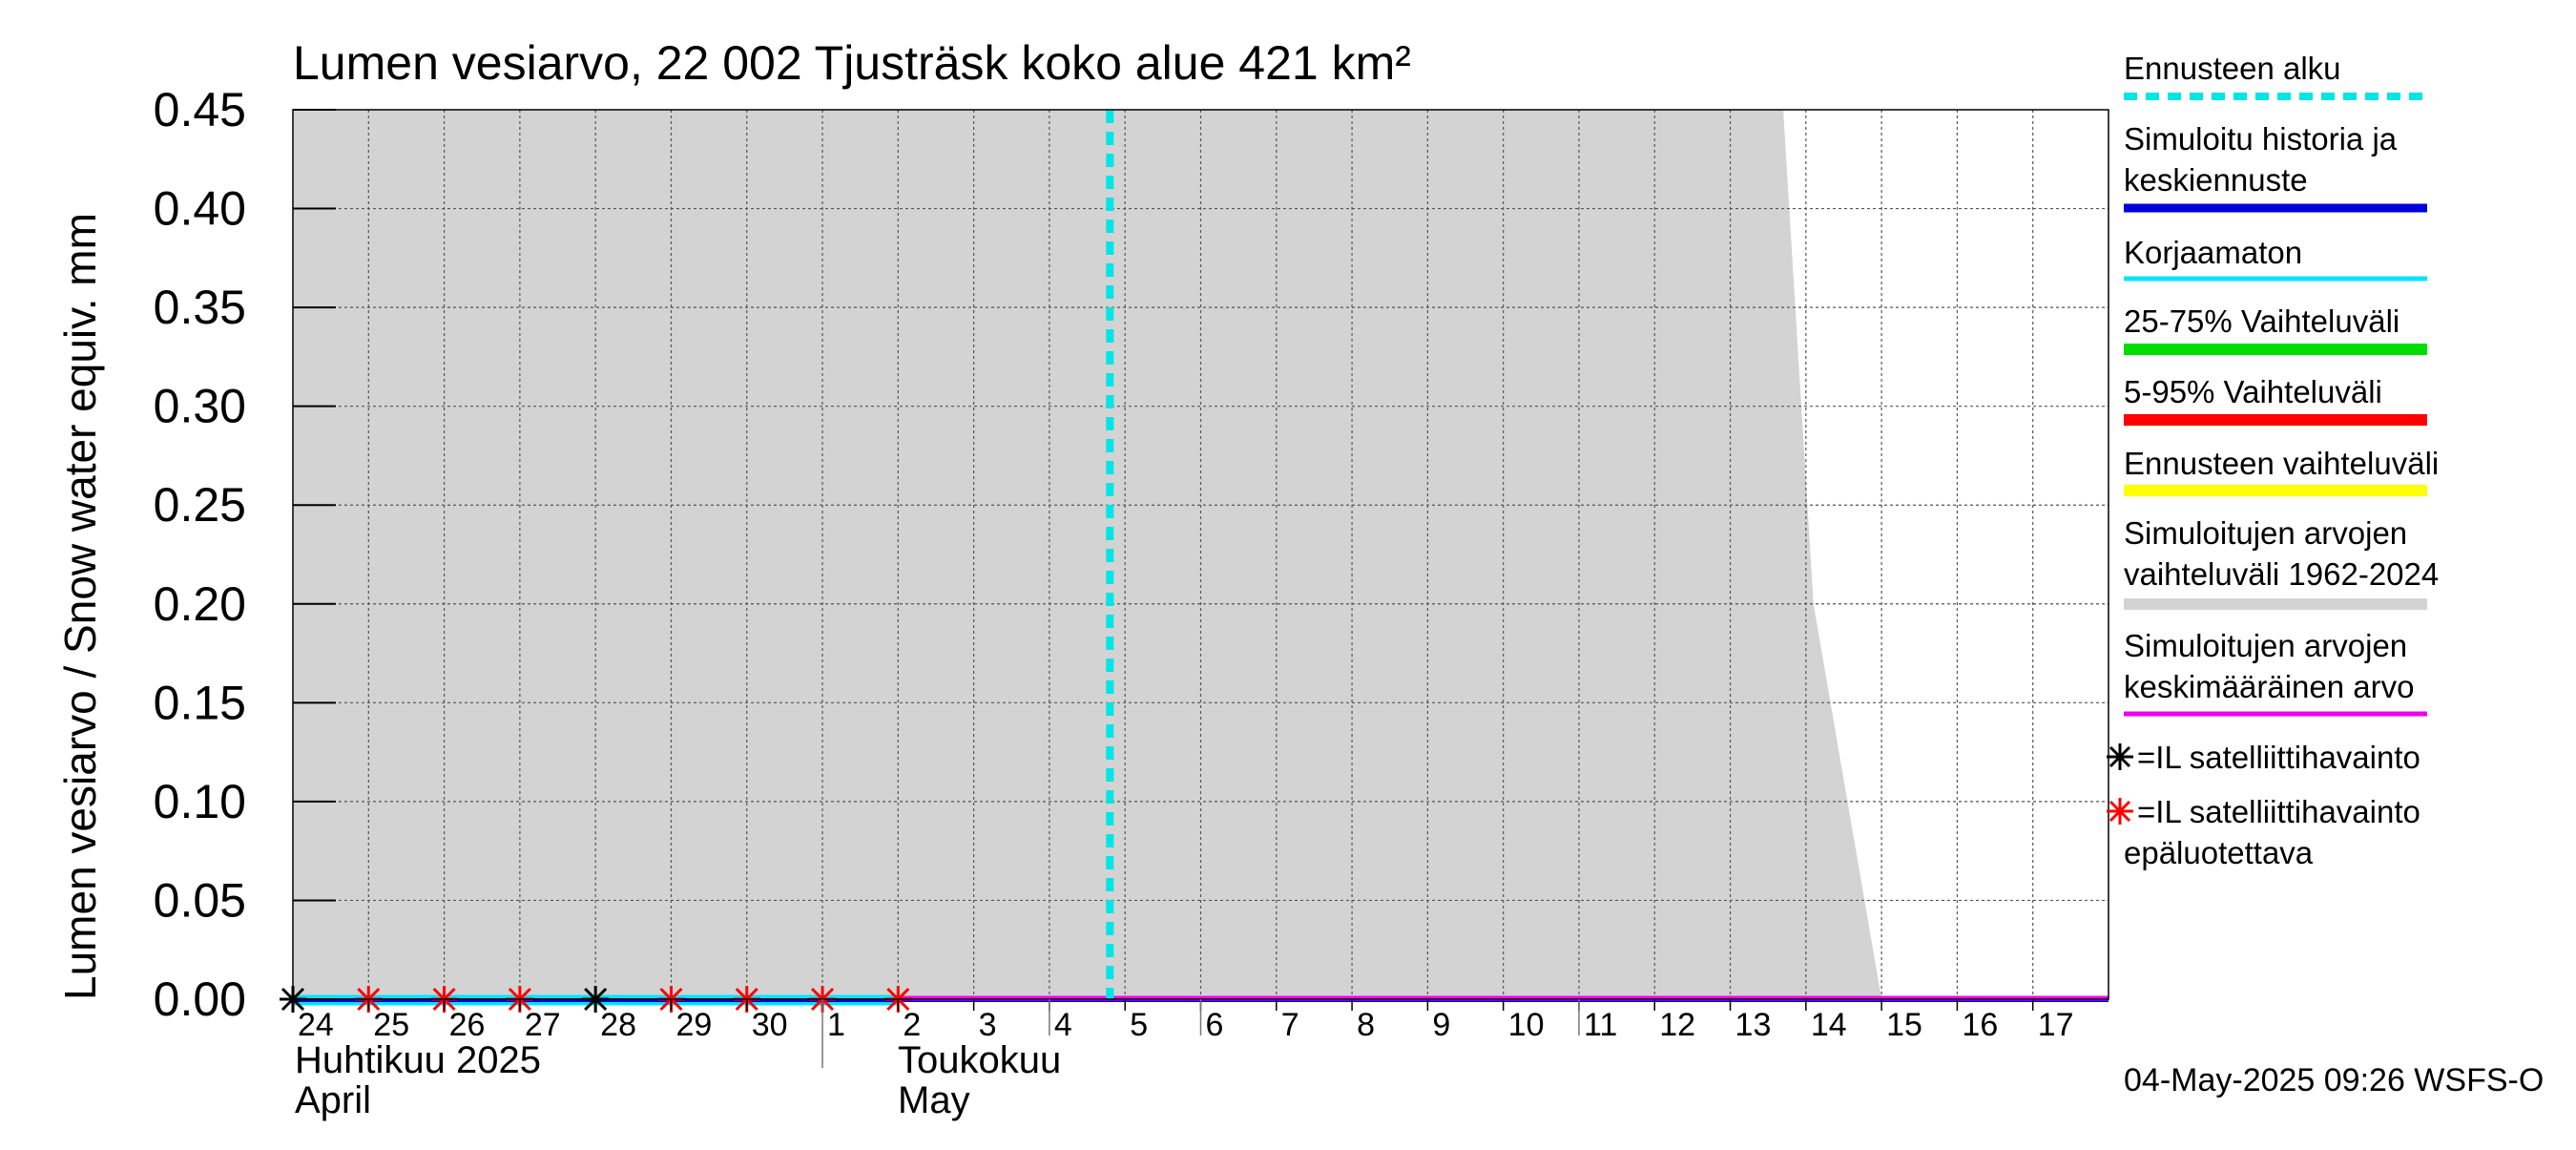 This screenshot has height=1150, width=2576. I want to click on x-tick-label: 29, so click(693, 1025).